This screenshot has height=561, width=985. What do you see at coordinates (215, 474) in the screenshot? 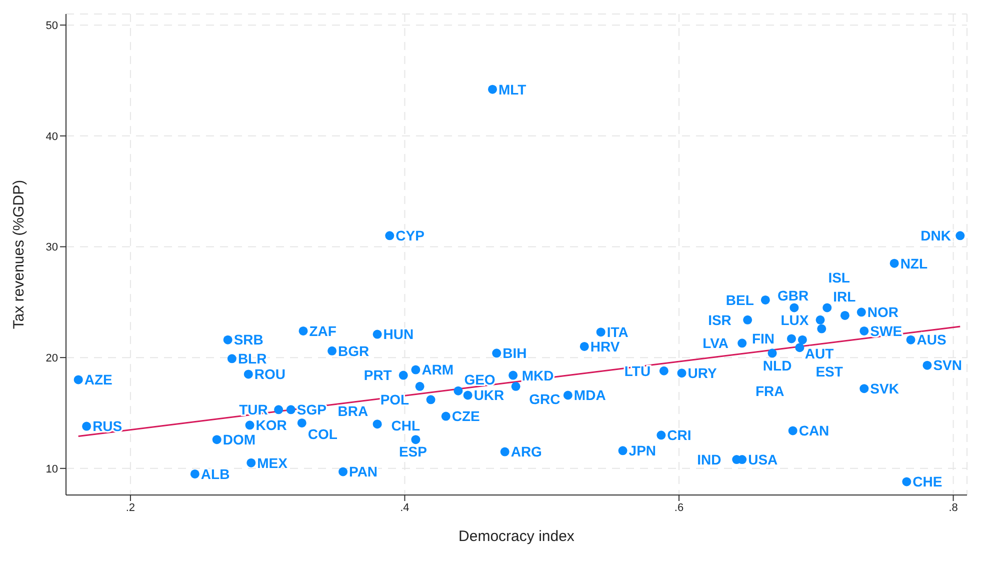
I see `data-label: ALB` at bounding box center [215, 474].